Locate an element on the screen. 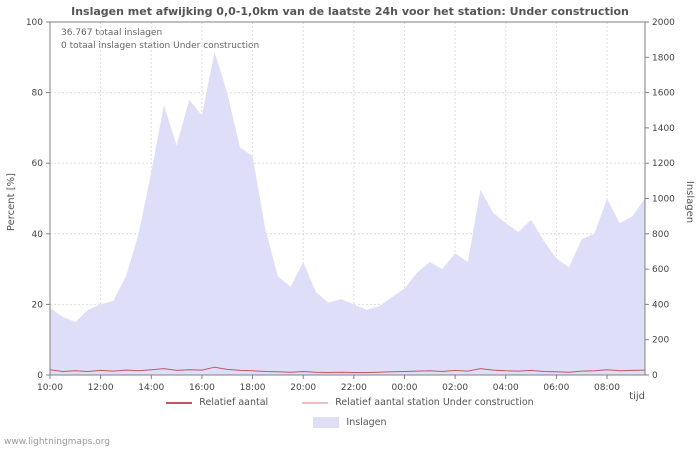  y-tick-label-right: 1400 is located at coordinates (663, 129).